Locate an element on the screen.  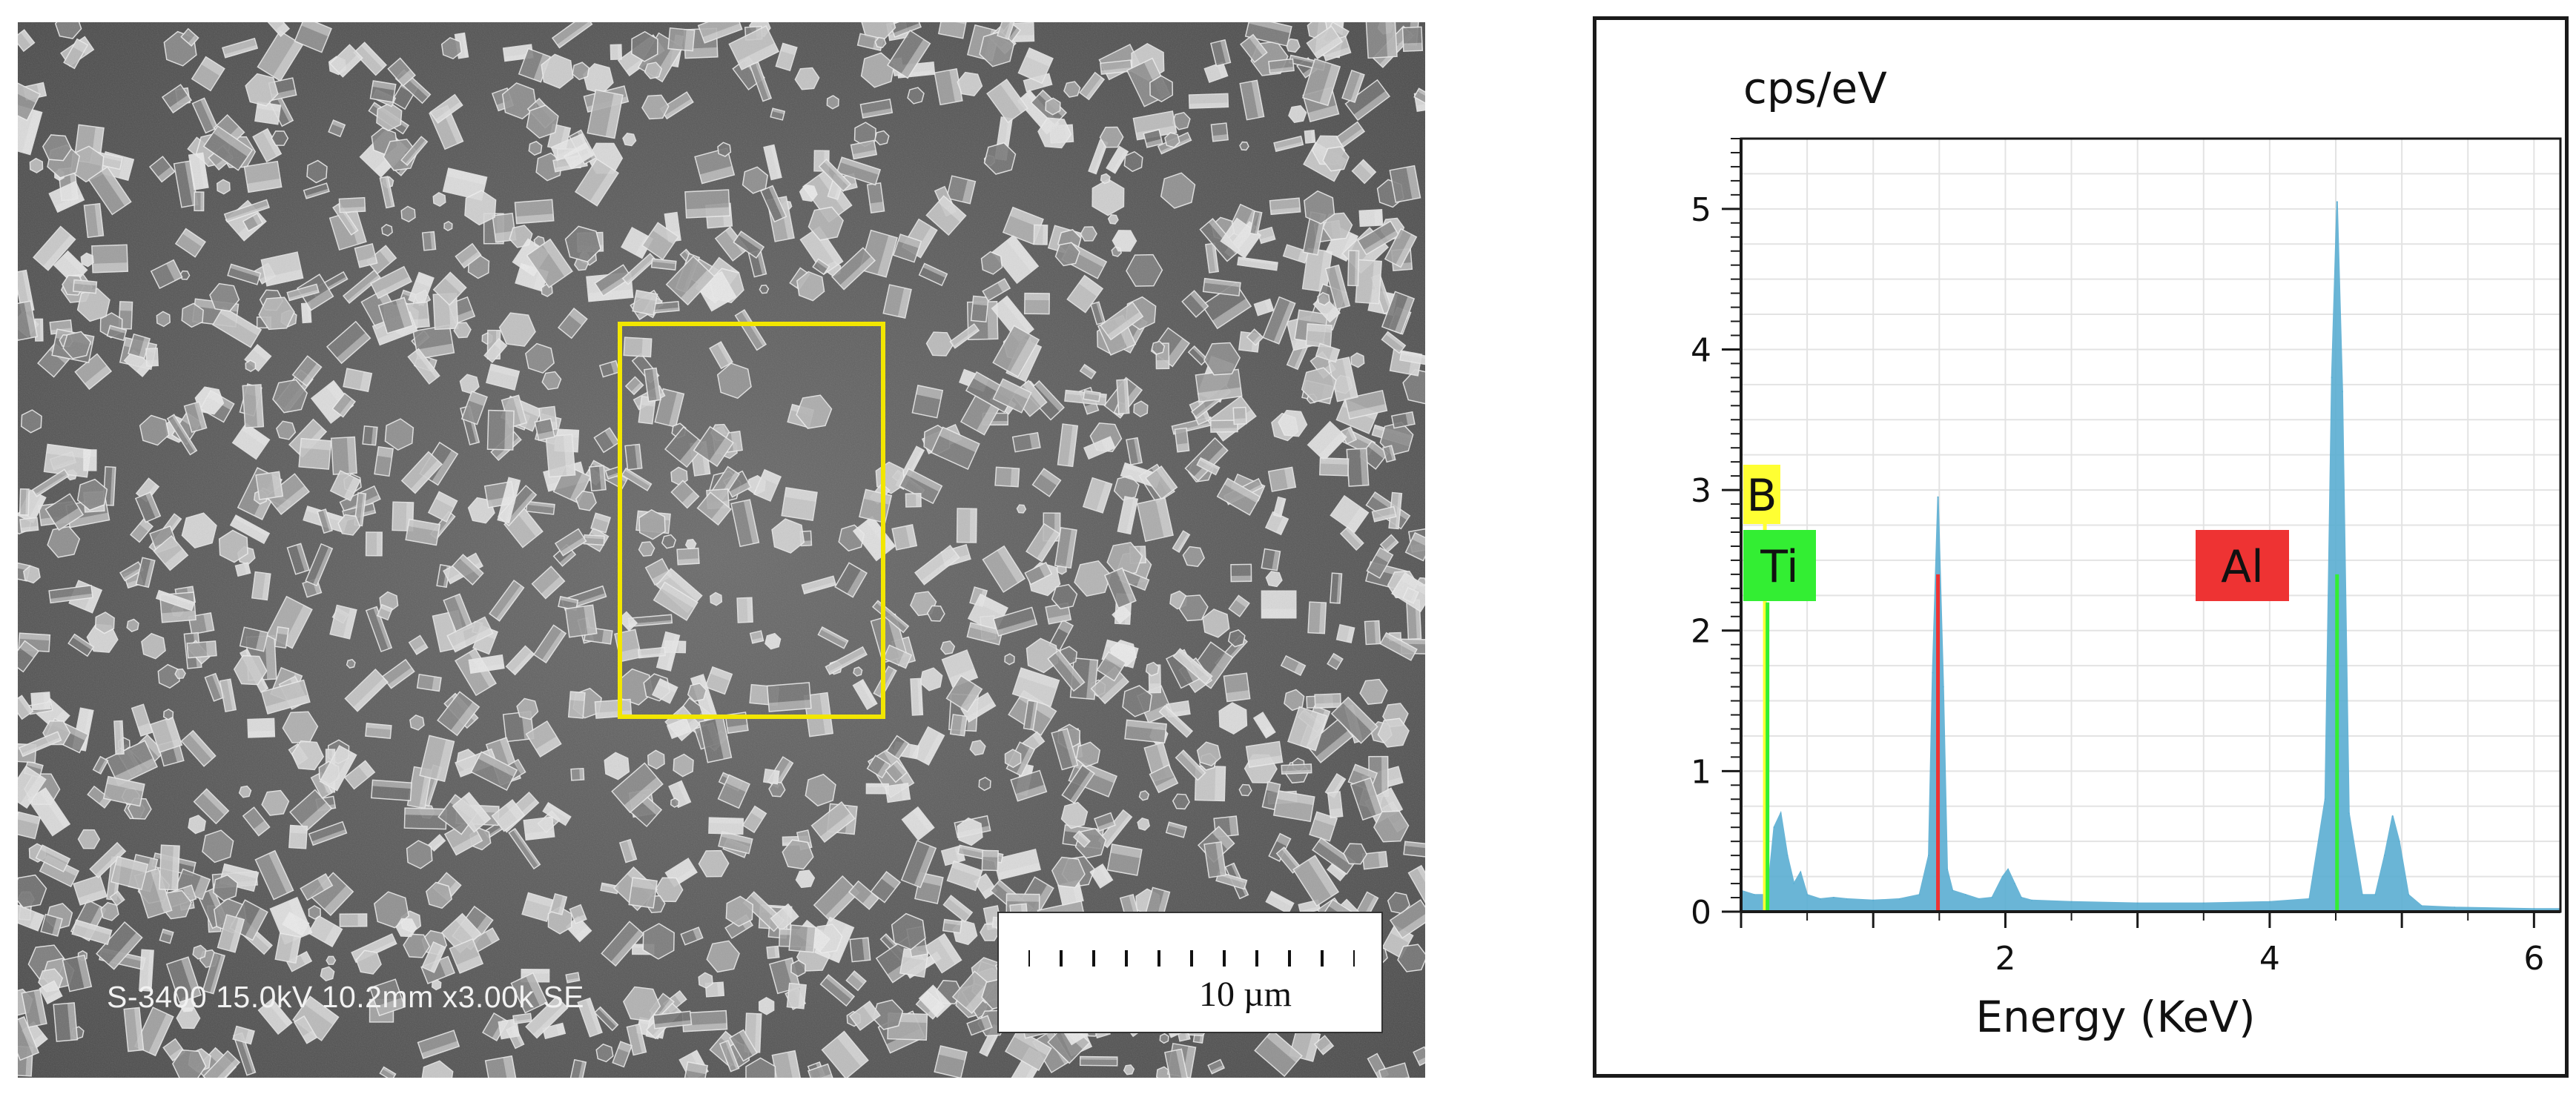
scale-bar: 10 µm is located at coordinates (1190, 972).